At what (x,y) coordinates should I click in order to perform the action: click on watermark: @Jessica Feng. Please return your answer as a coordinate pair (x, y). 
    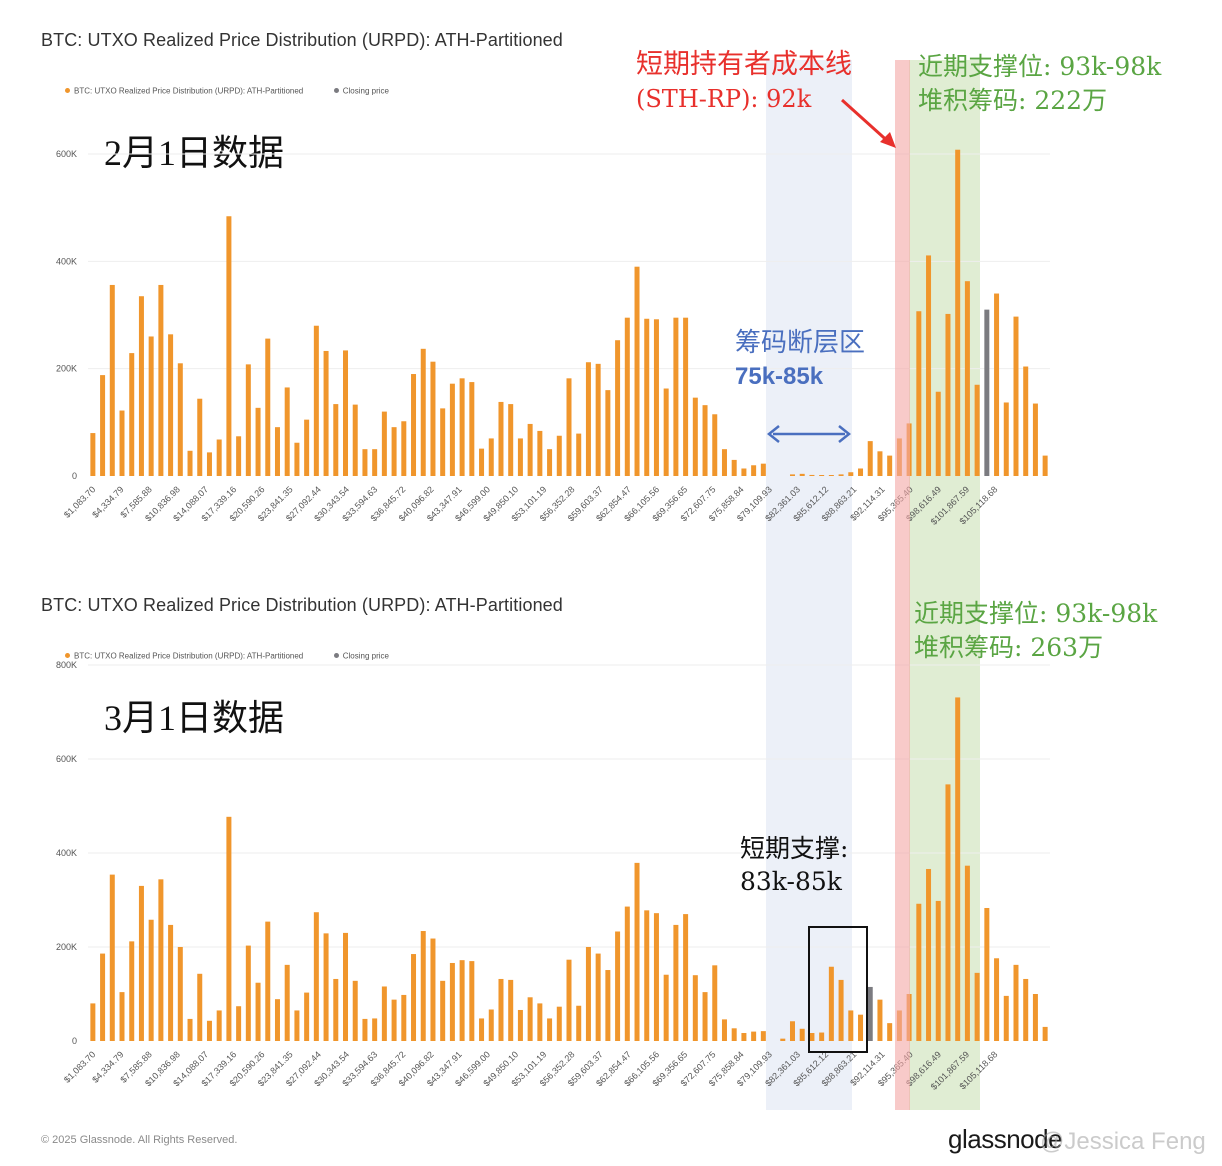
    Looking at the image, I should click on (1123, 1141).